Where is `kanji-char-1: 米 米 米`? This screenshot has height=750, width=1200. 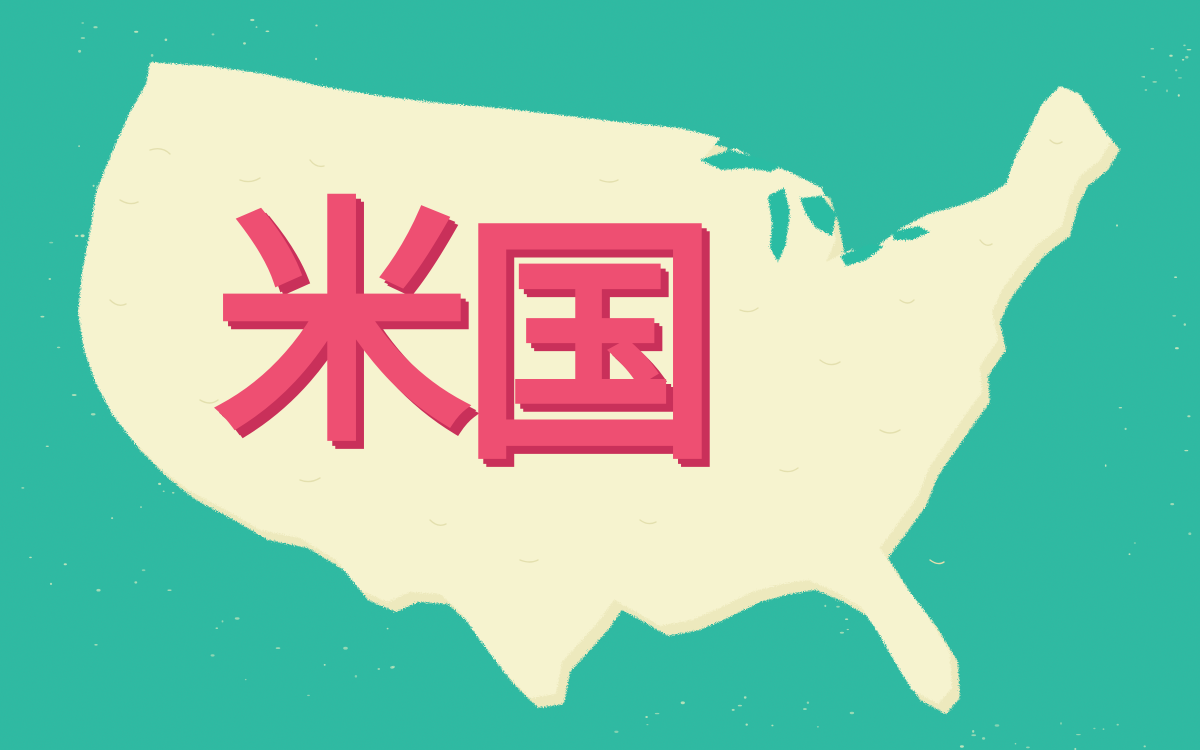
kanji-char-1: 米 米 米 is located at coordinates (346, 331).